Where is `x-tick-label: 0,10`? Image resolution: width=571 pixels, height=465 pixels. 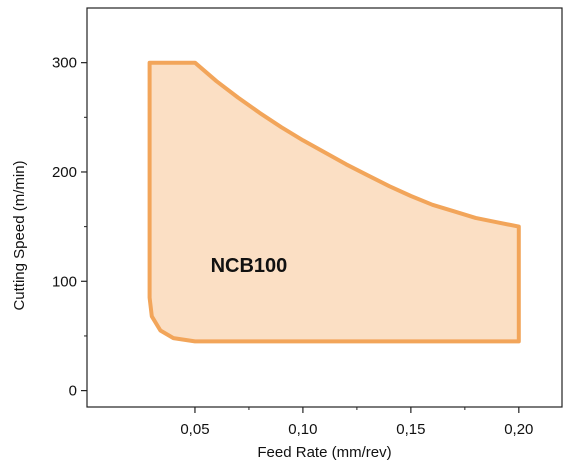
x-tick-label: 0,10 is located at coordinates (302, 429).